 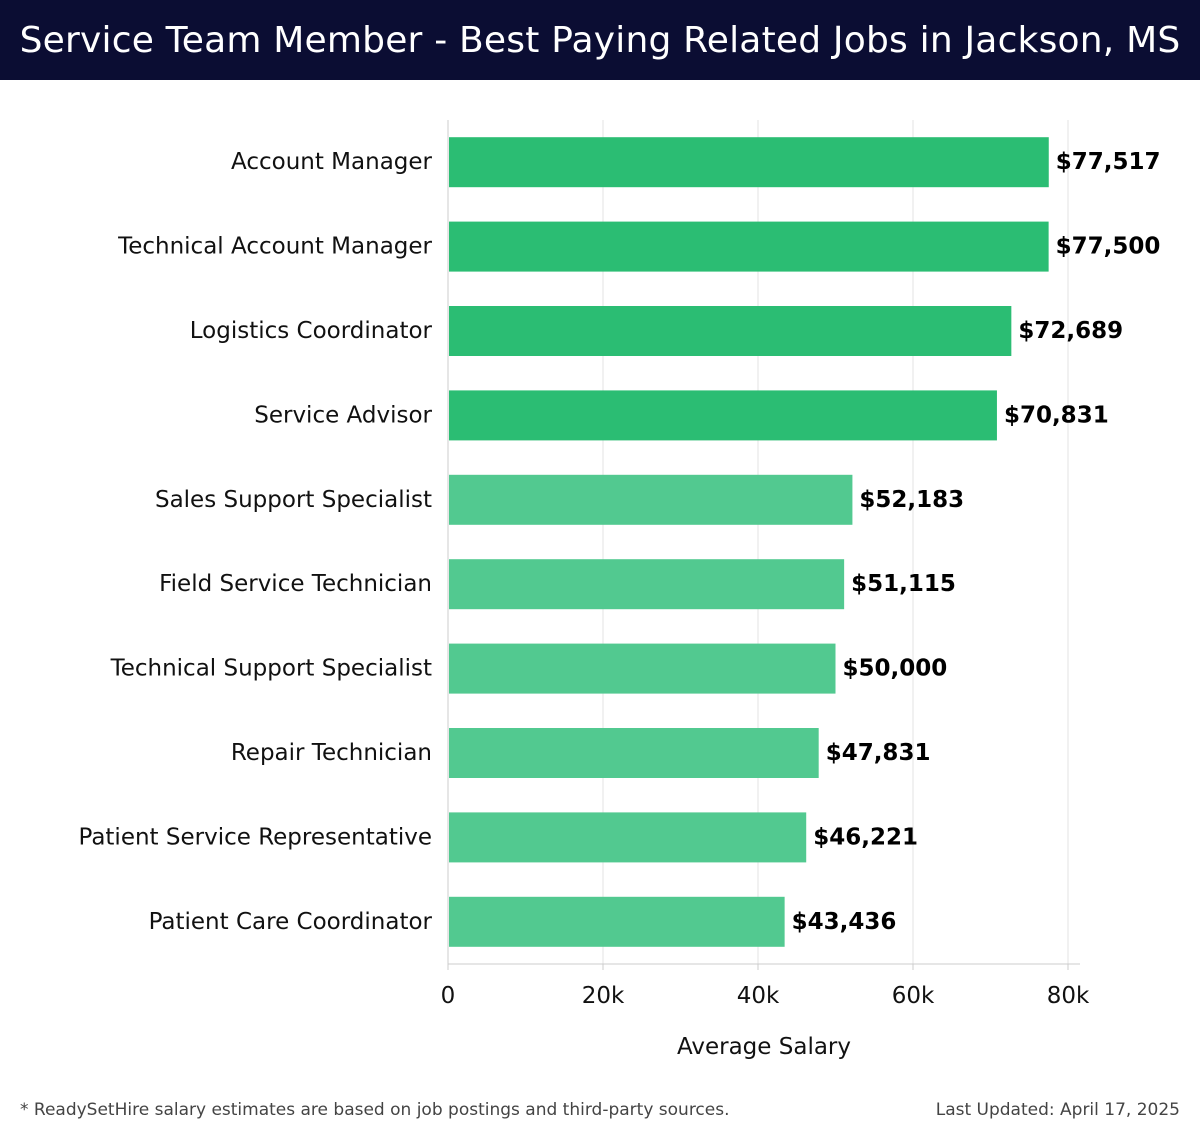 I want to click on value-label: $72,689, so click(x=1070, y=331).